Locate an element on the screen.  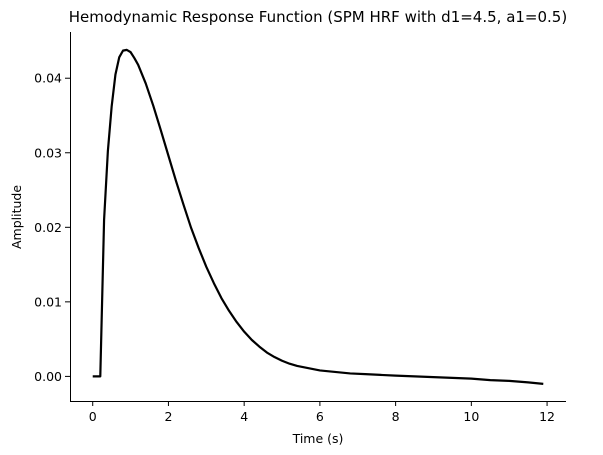
y-tick-label: 0.04 is located at coordinates (48, 78).